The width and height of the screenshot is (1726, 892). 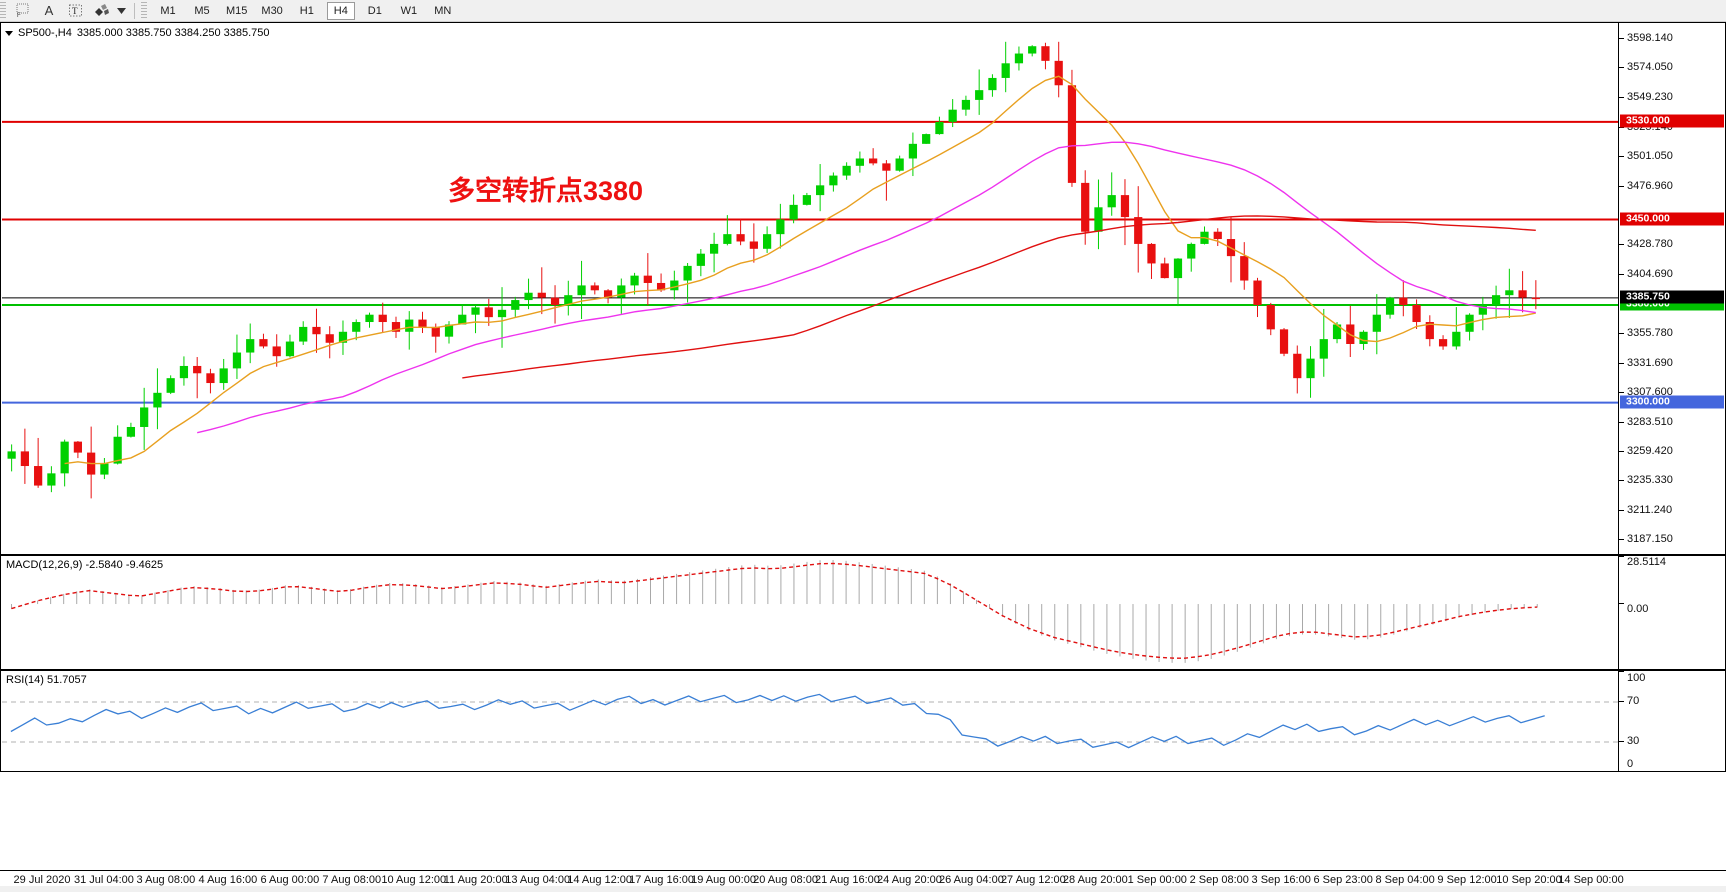 What do you see at coordinates (103, 880) in the screenshot?
I see `time-tick-label: 31 Jul 04:00` at bounding box center [103, 880].